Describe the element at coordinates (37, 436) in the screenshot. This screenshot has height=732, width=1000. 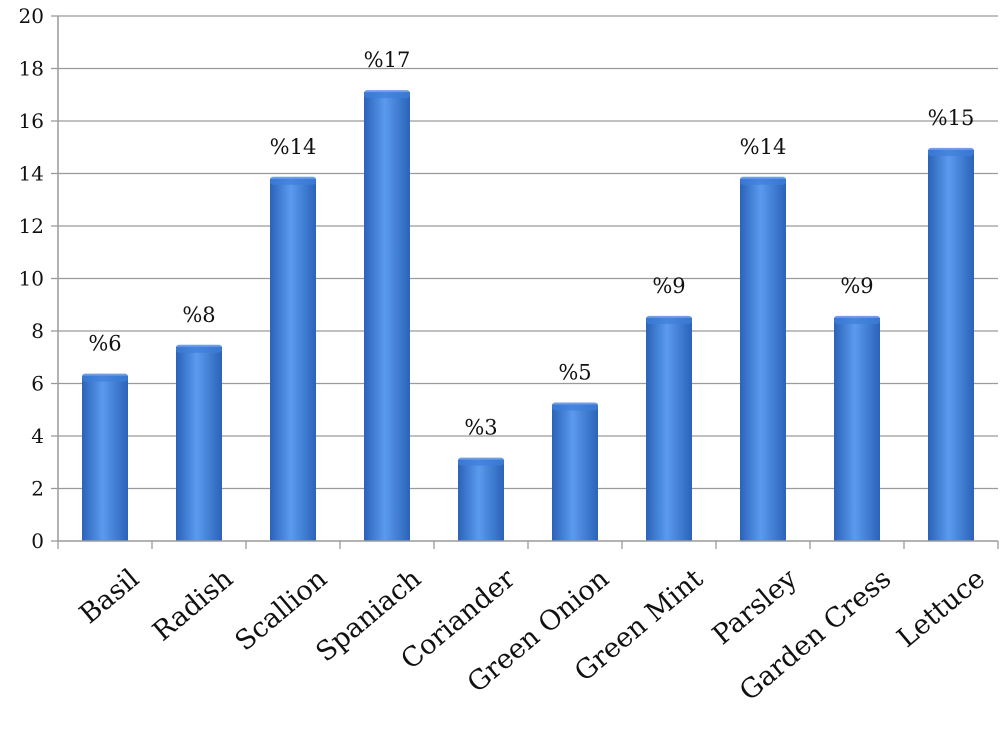
I see `y-tick-label: 4` at that location.